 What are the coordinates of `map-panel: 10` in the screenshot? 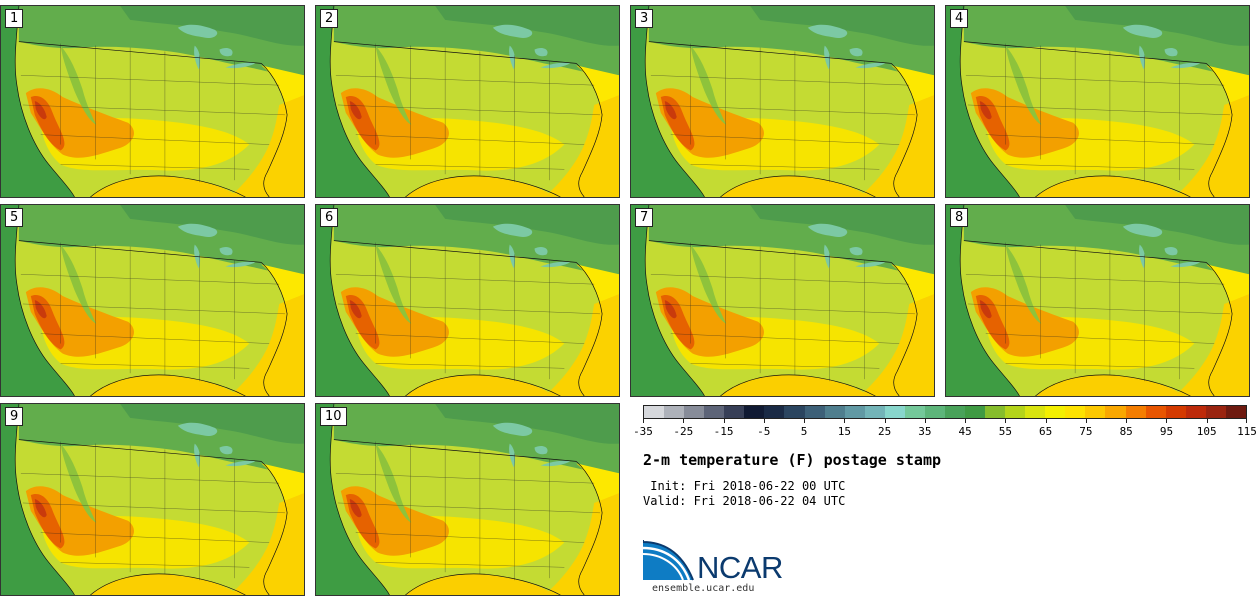 It's located at (467, 499).